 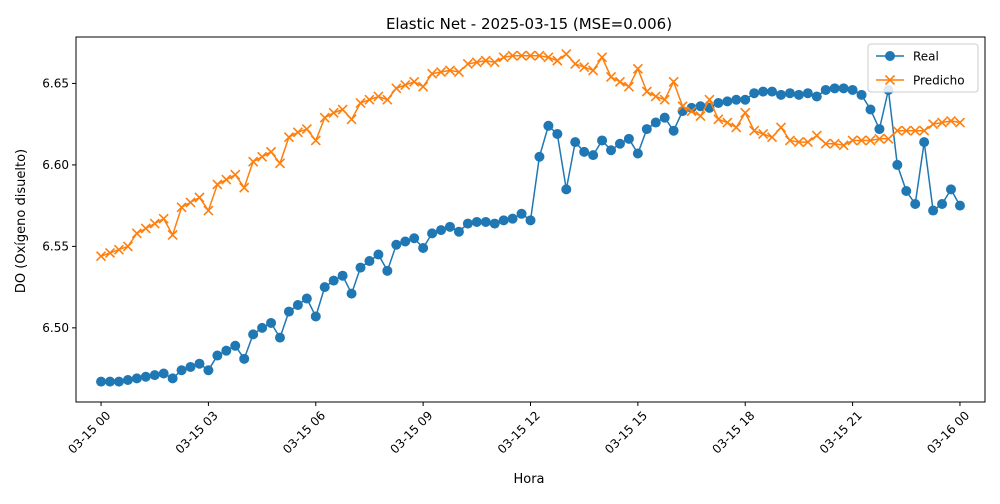 What do you see at coordinates (519, 432) in the screenshot?
I see `x-tick-label: 03-15 12` at bounding box center [519, 432].